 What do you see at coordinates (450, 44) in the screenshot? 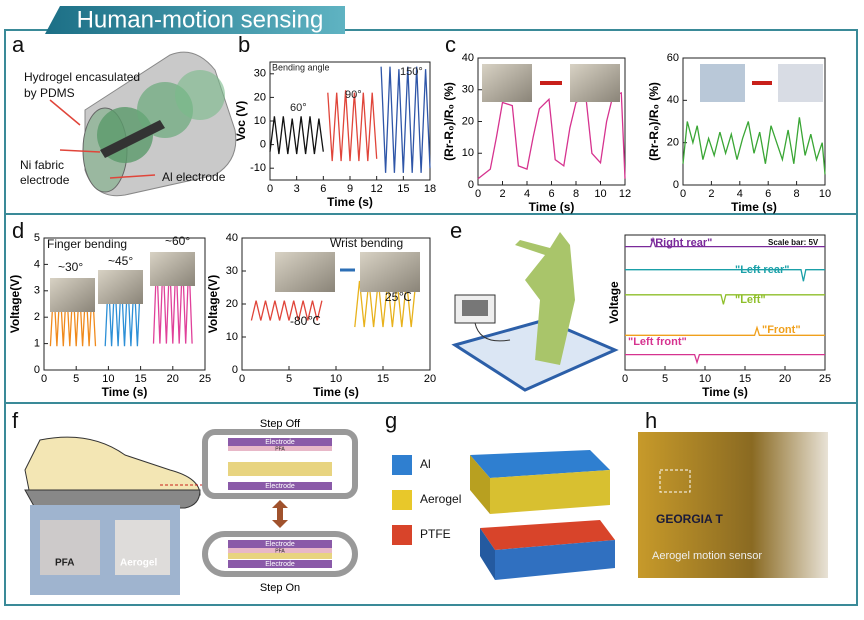
I see `panel-label: c` at bounding box center [450, 44].